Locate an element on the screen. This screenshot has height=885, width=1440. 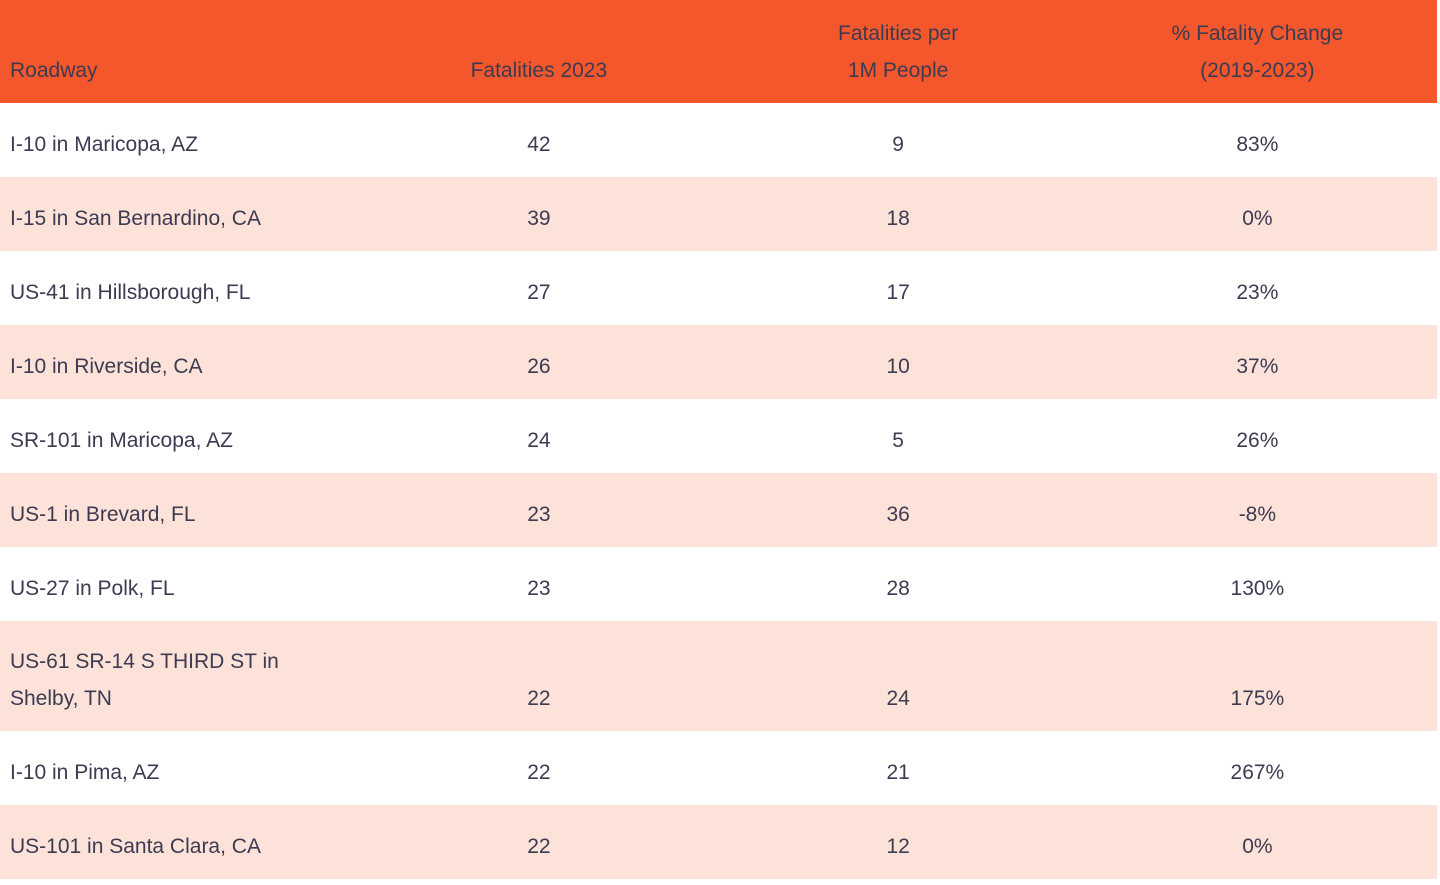
cell-pct-change: 130% is located at coordinates (1257, 588).